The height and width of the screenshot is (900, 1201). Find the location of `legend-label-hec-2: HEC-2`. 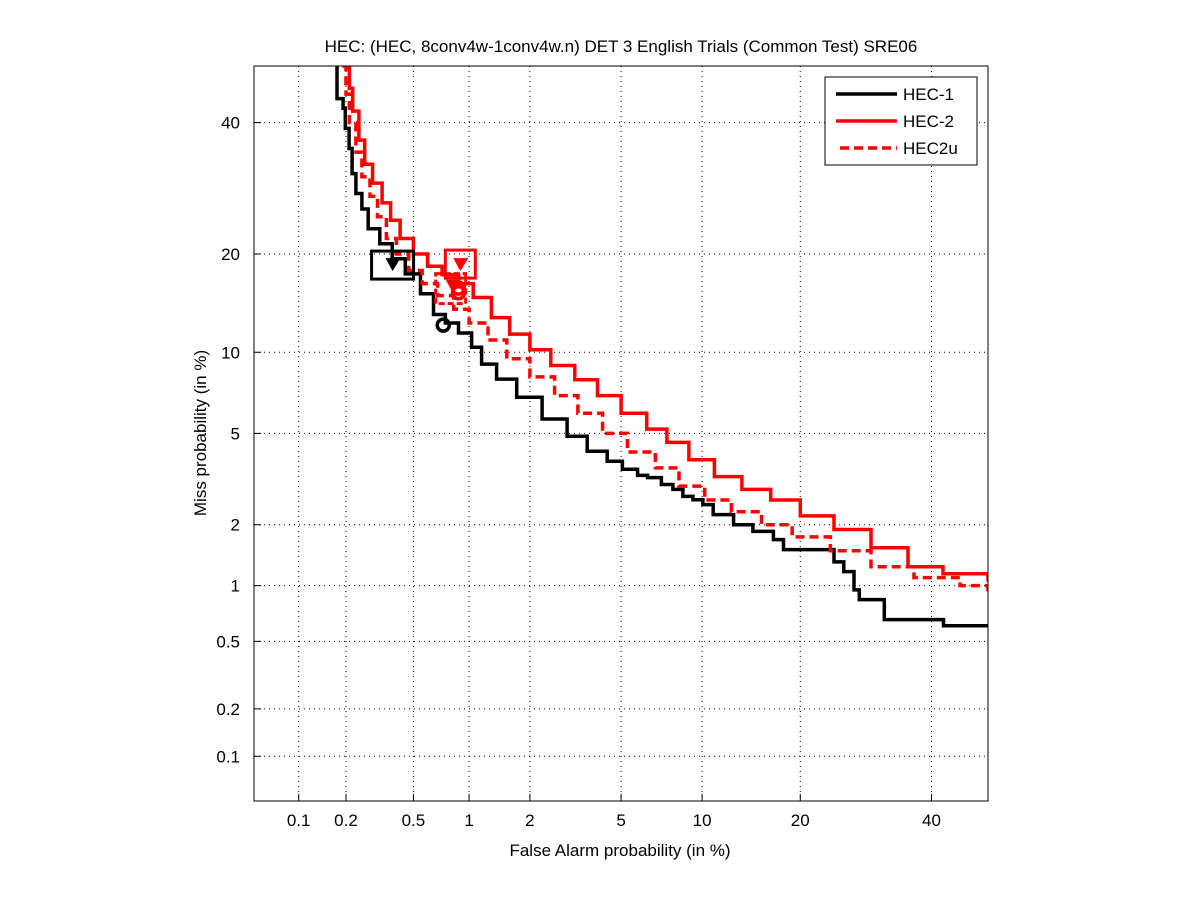

legend-label-hec-2: HEC-2 is located at coordinates (928, 121).